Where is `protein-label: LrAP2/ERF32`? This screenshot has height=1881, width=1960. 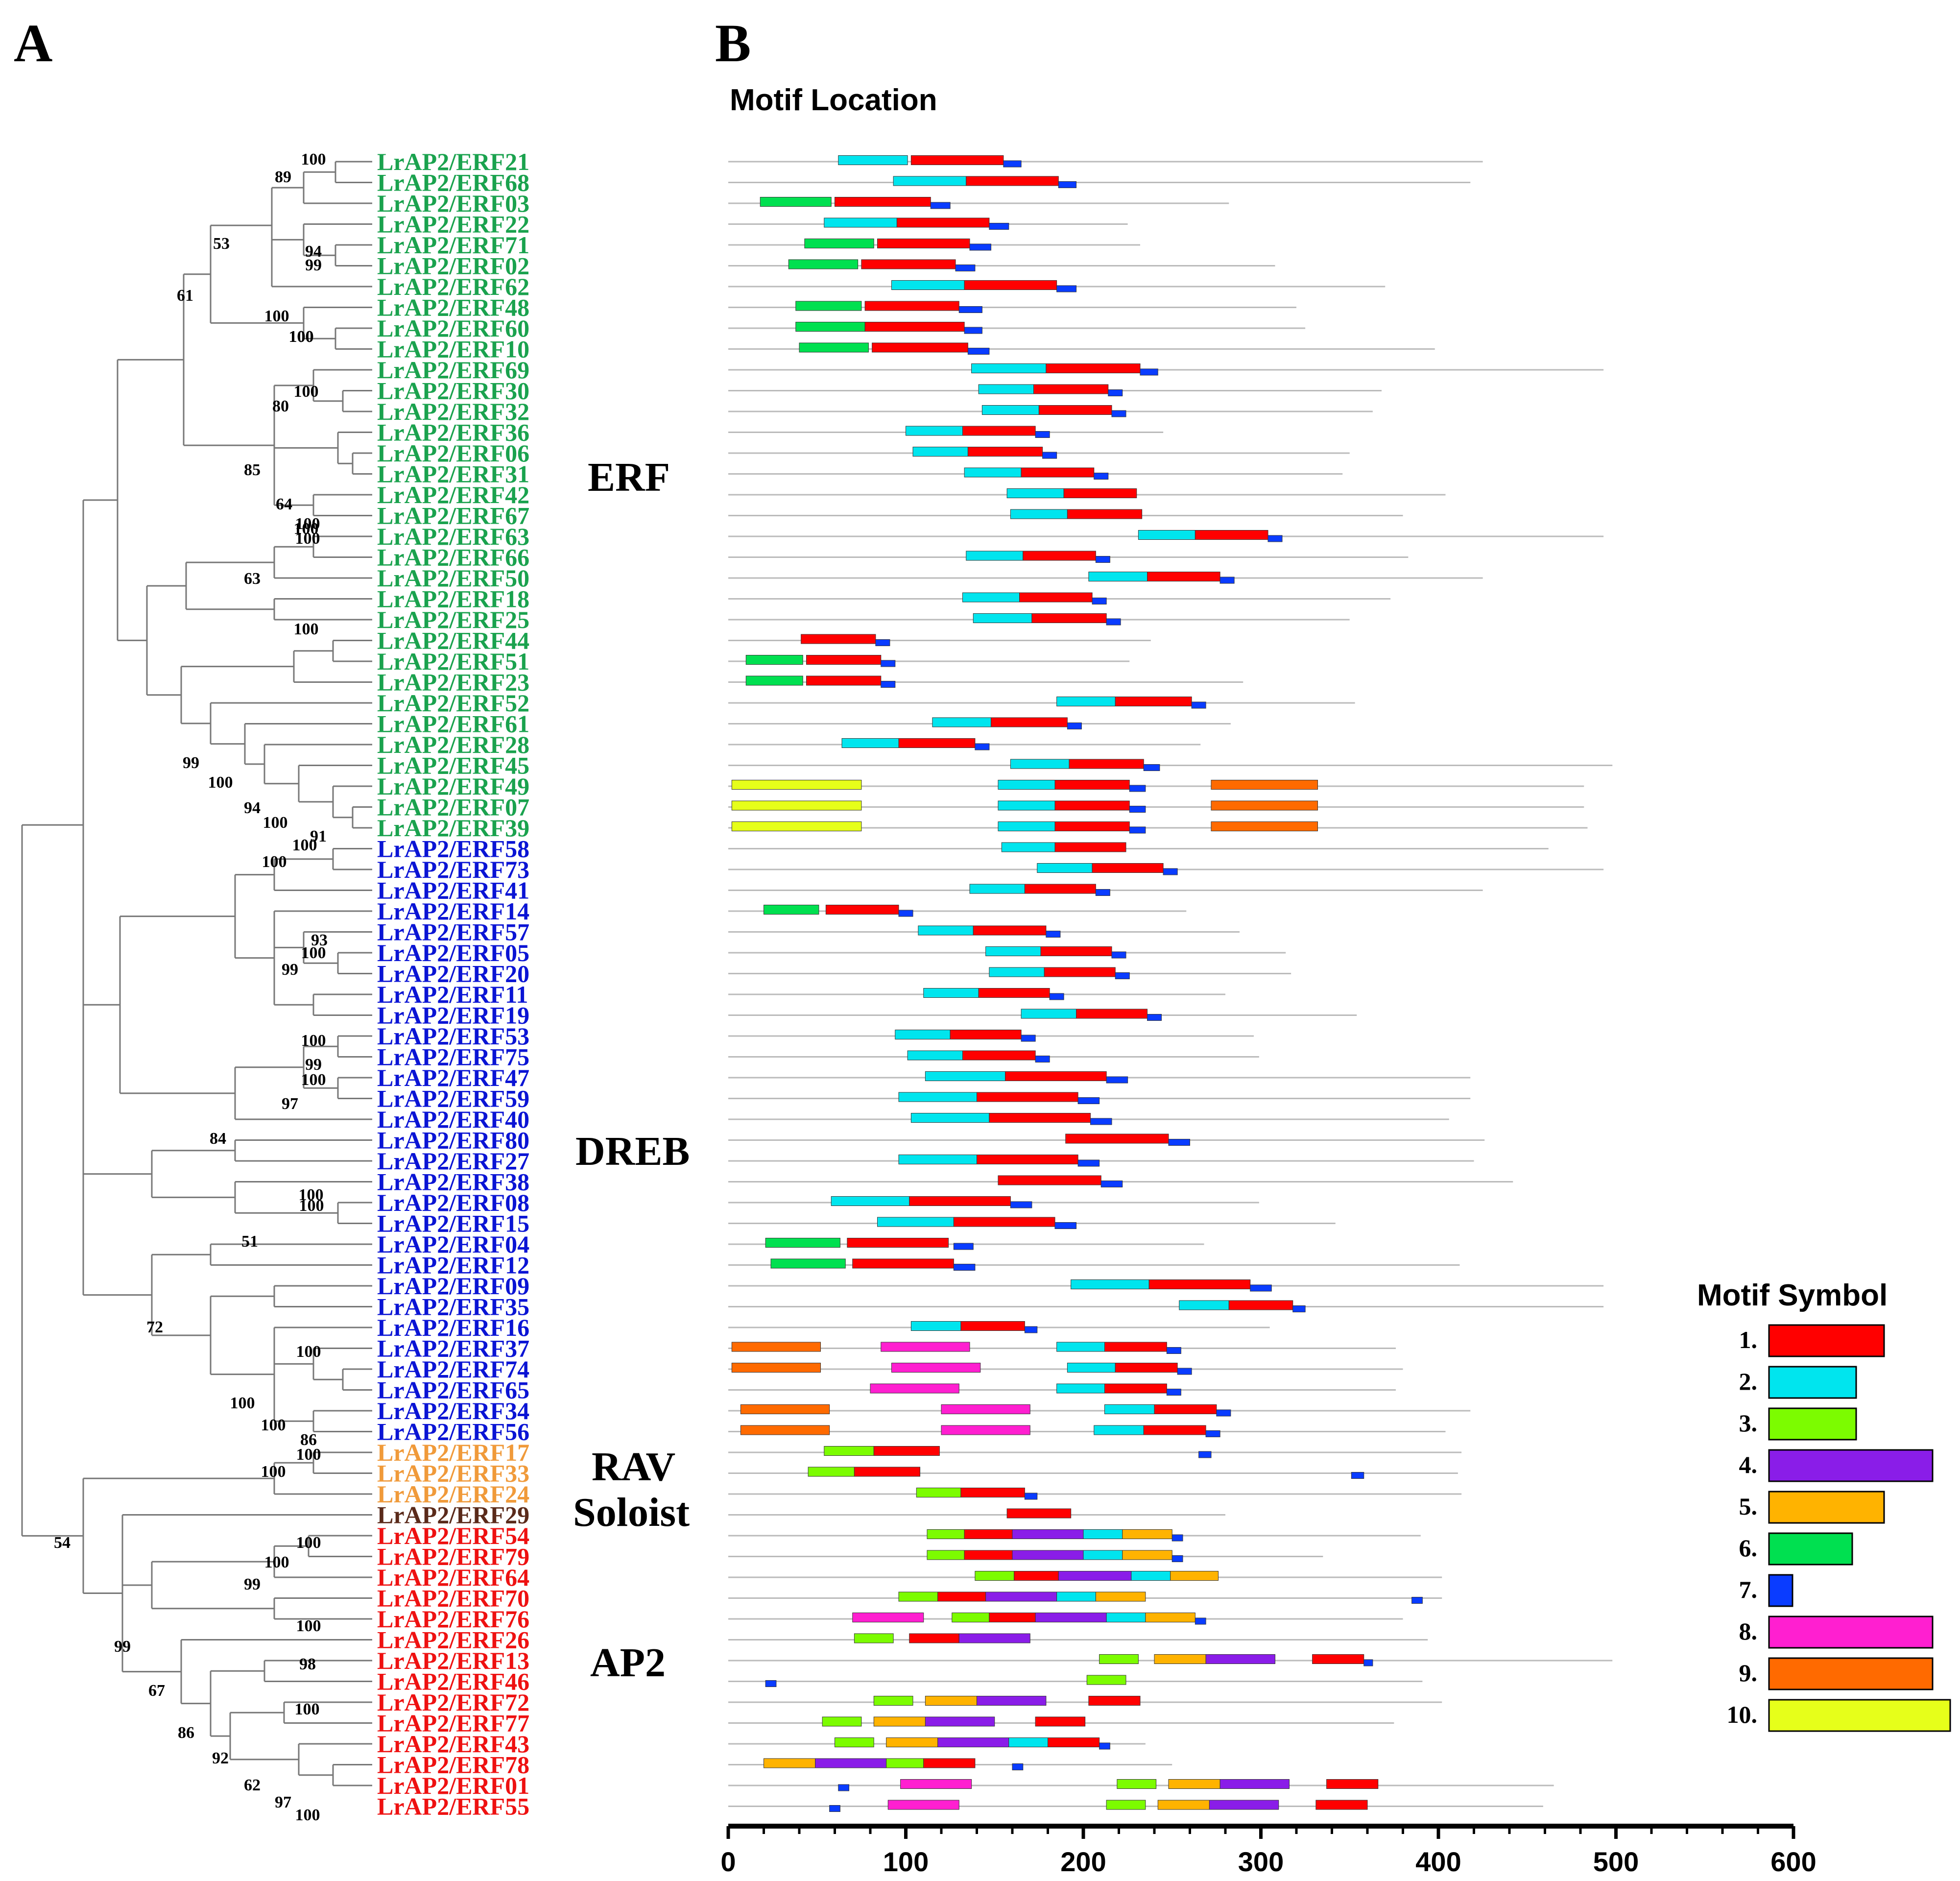 protein-label: LrAP2/ERF32 is located at coordinates (453, 411).